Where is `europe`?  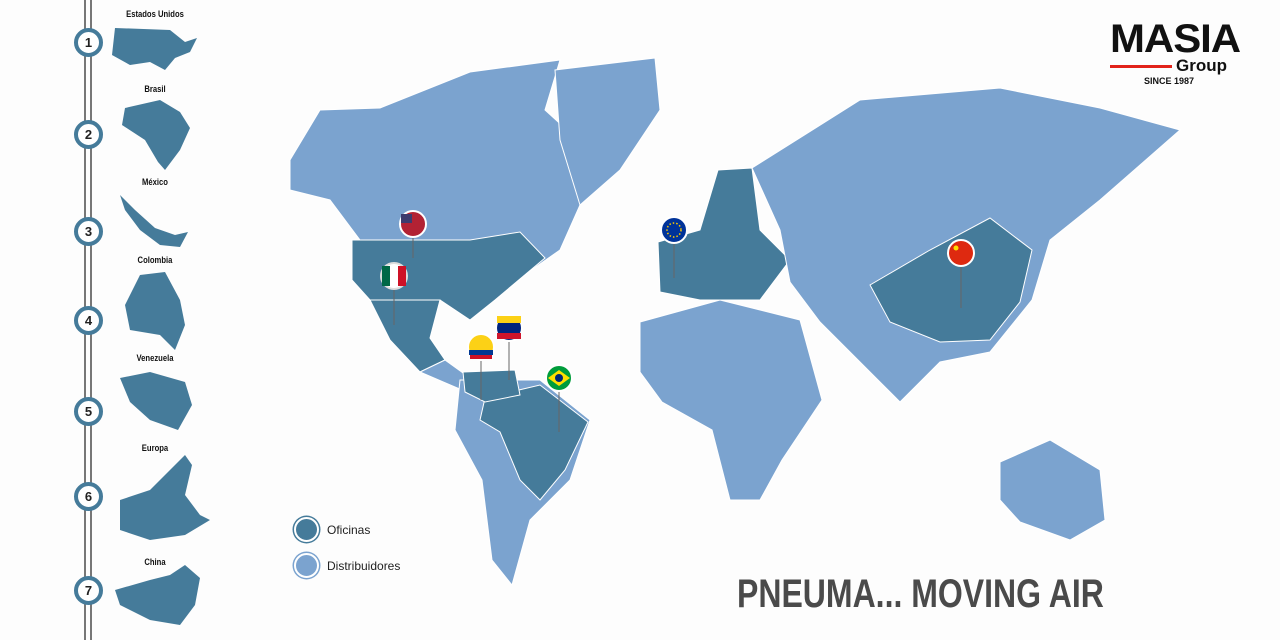
europe is located at coordinates (724, 234).